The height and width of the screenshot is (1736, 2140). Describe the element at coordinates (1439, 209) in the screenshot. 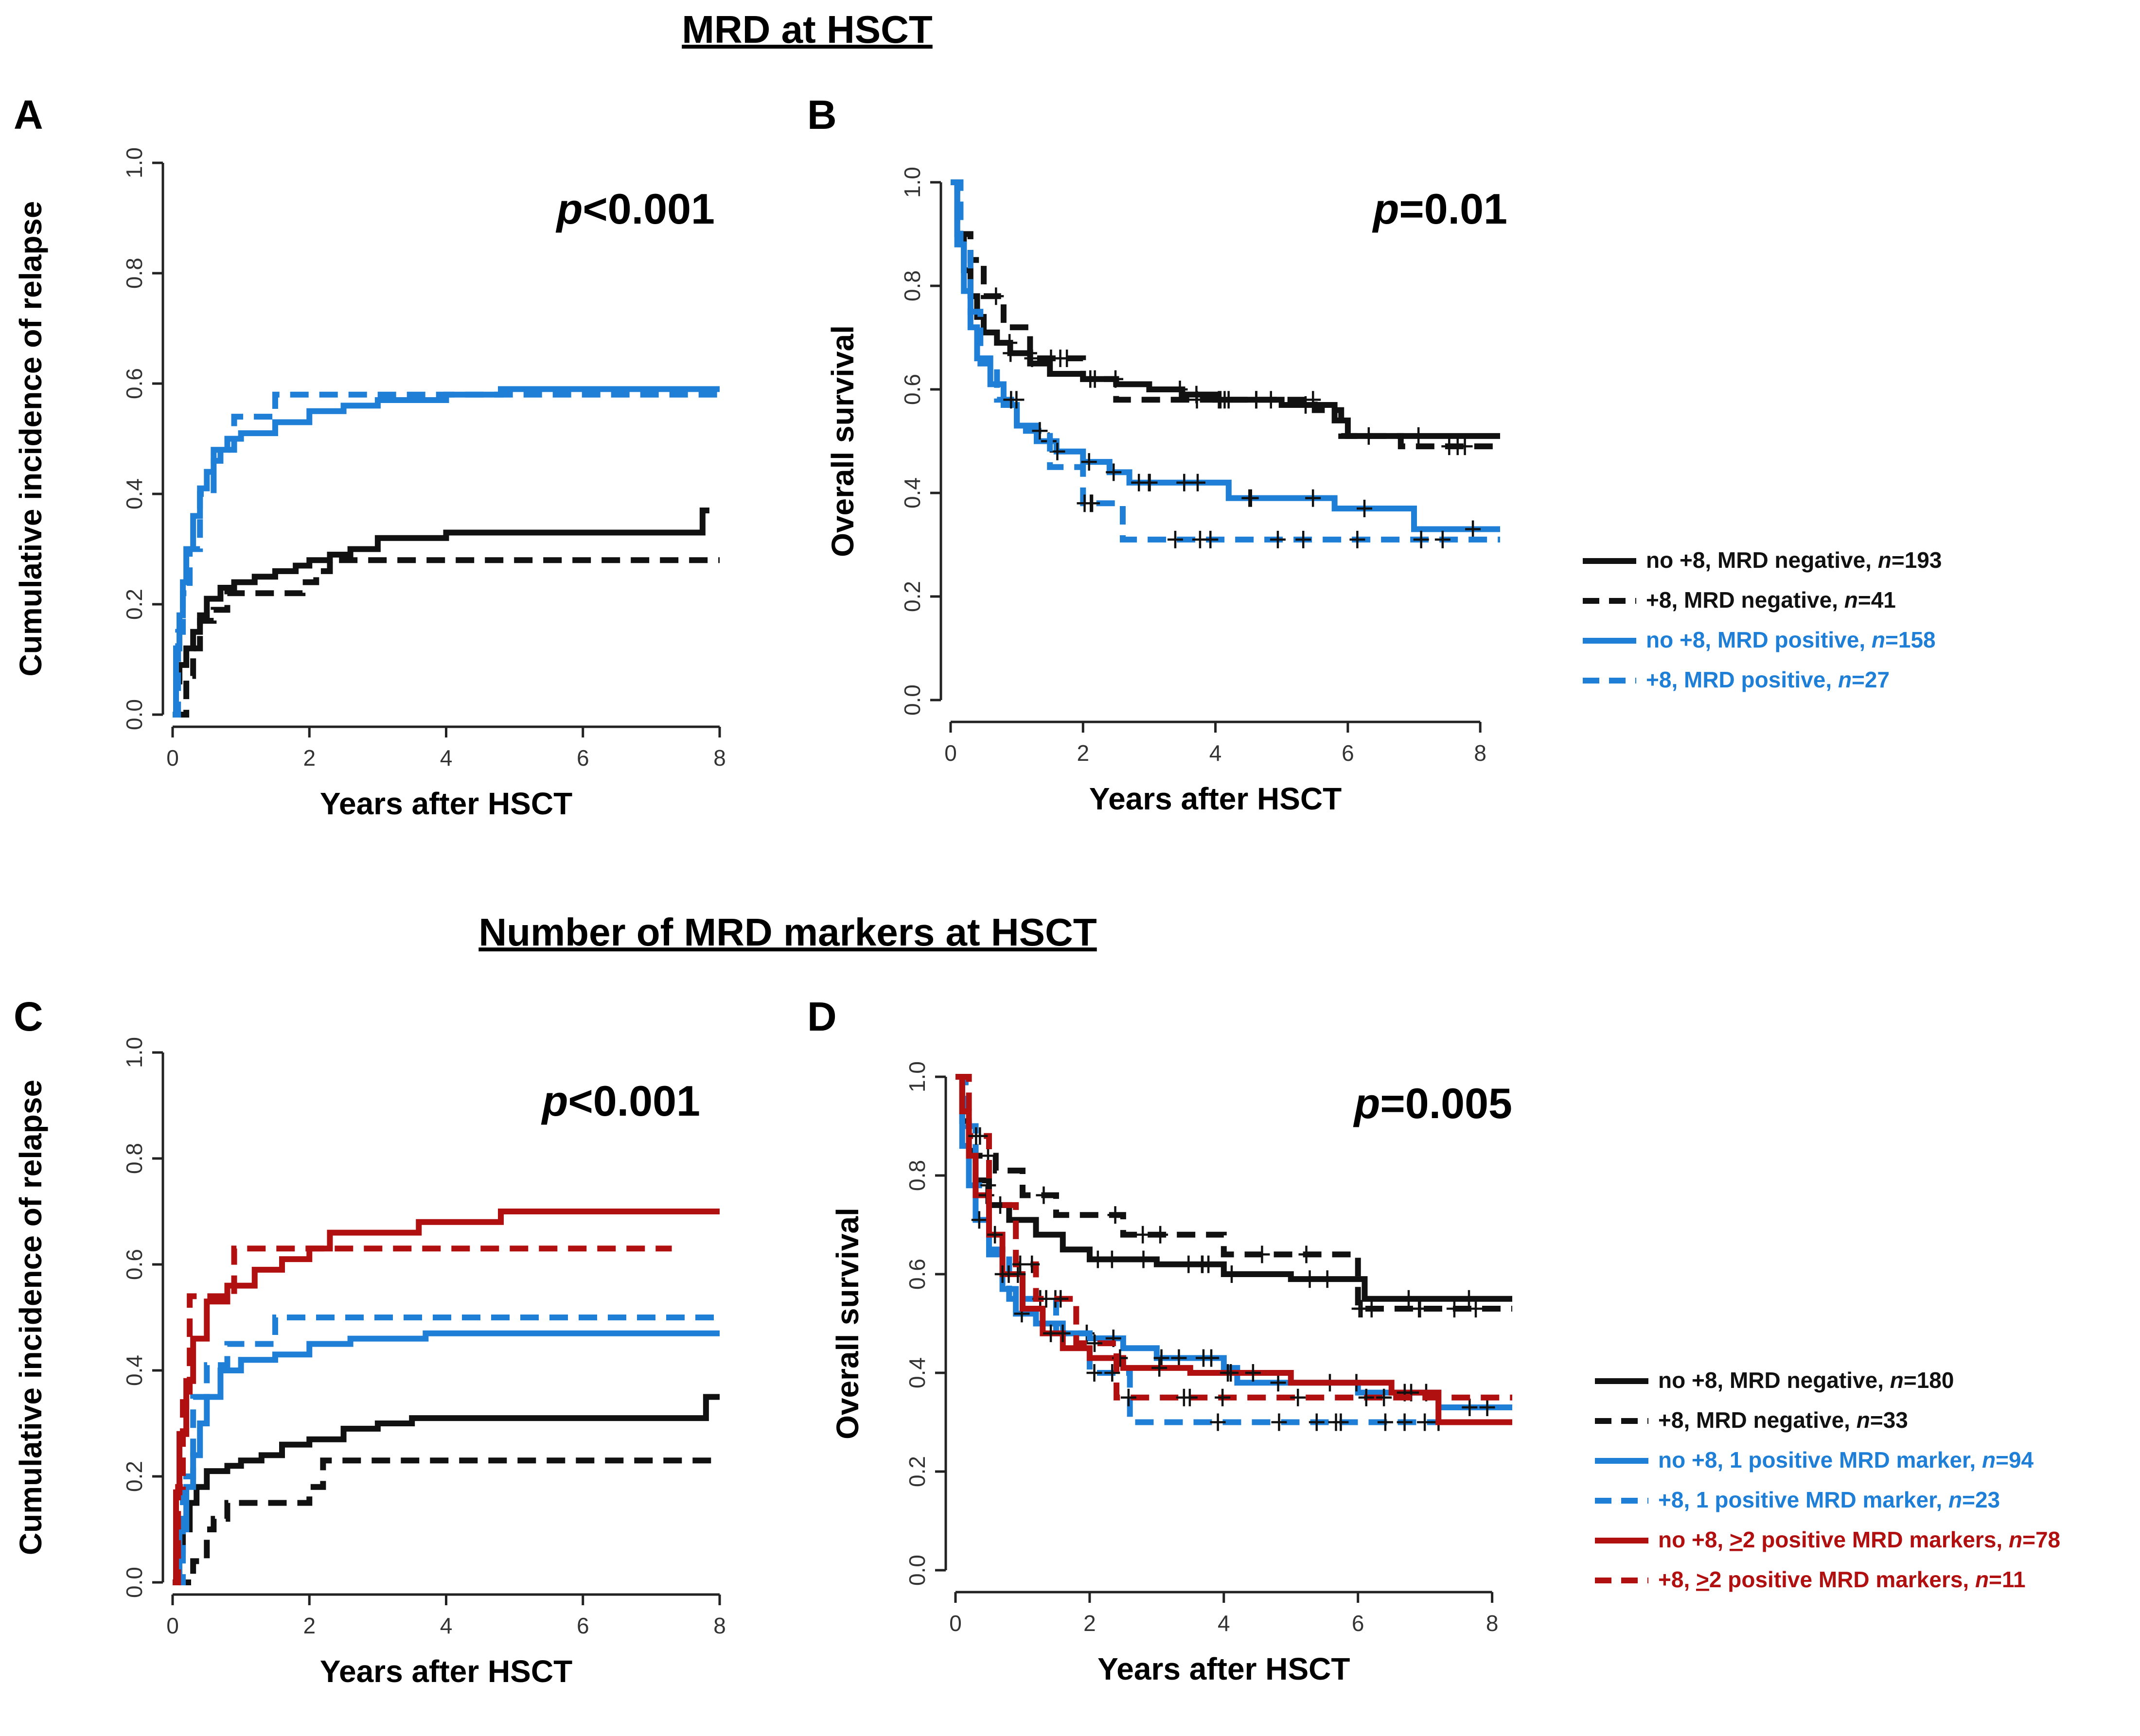

I see `p-value: p=0.01` at that location.